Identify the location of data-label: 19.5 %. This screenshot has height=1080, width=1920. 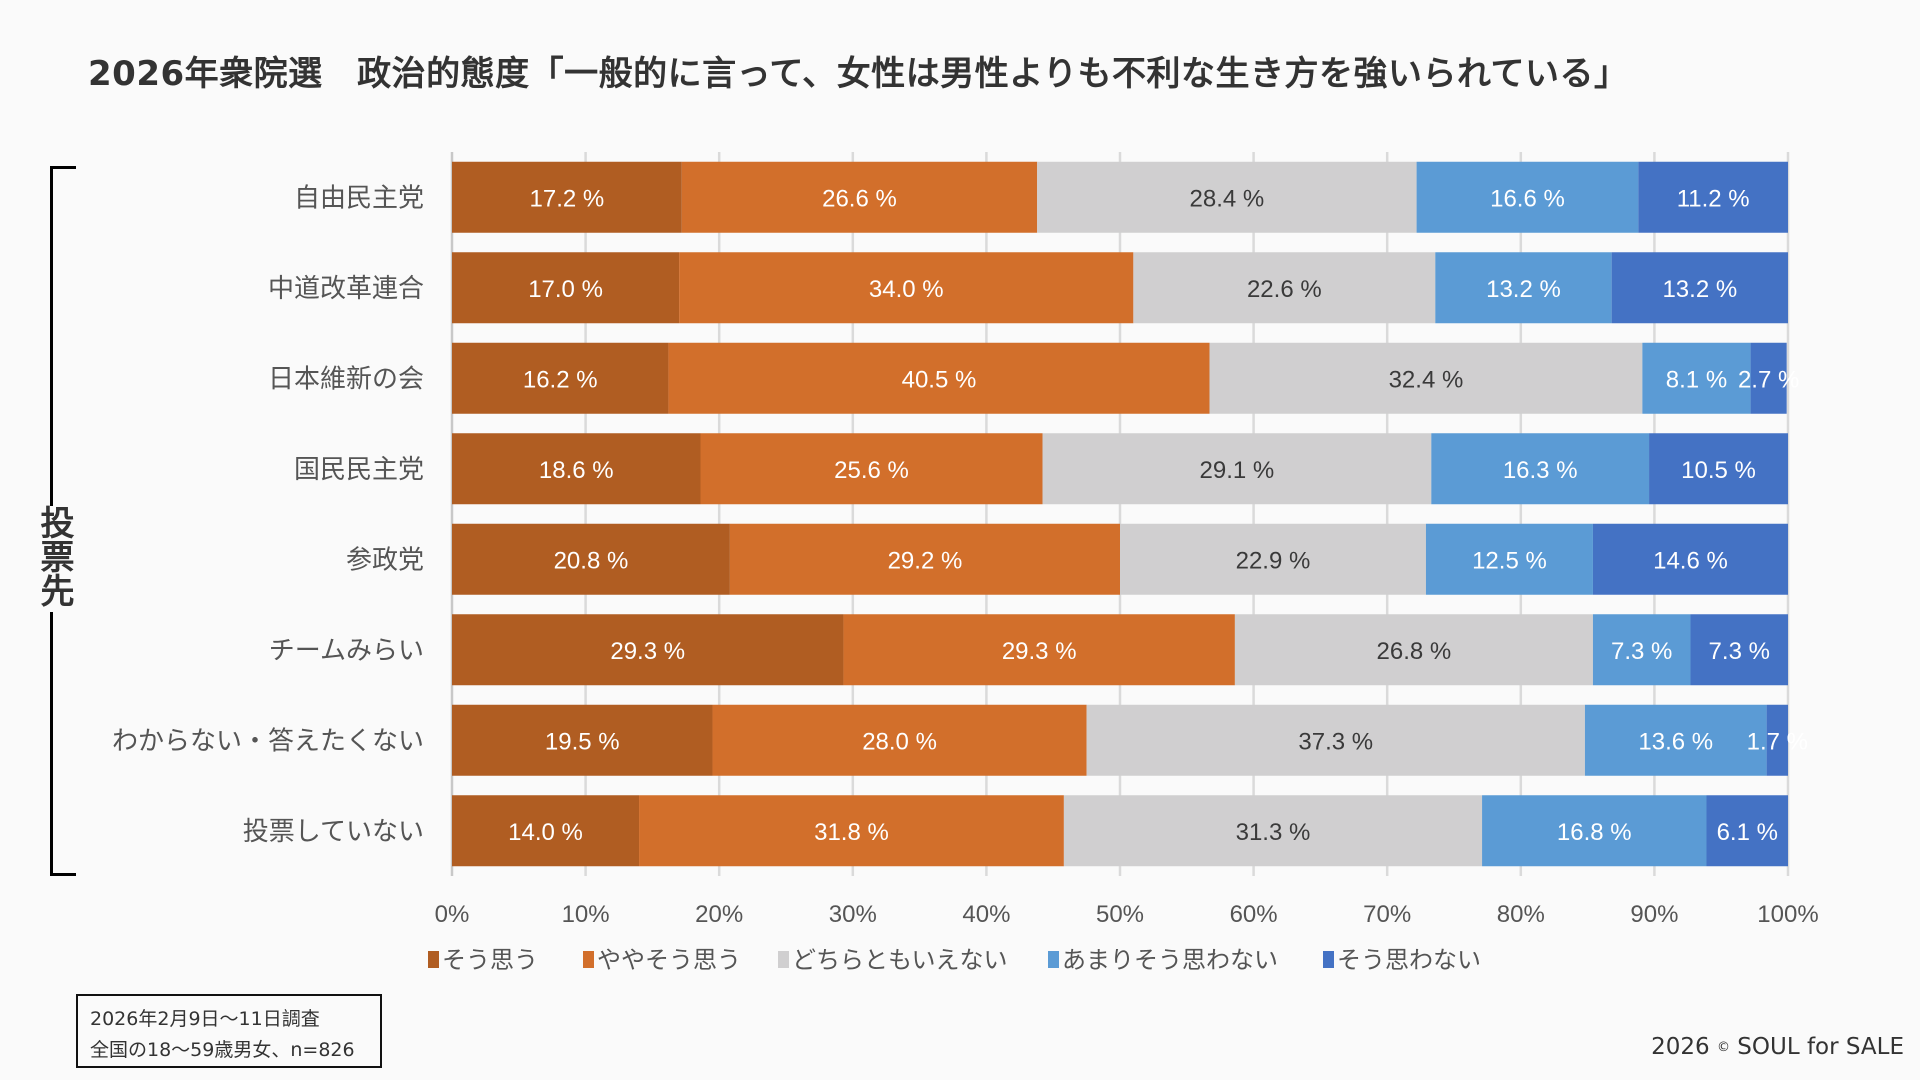
(582, 741).